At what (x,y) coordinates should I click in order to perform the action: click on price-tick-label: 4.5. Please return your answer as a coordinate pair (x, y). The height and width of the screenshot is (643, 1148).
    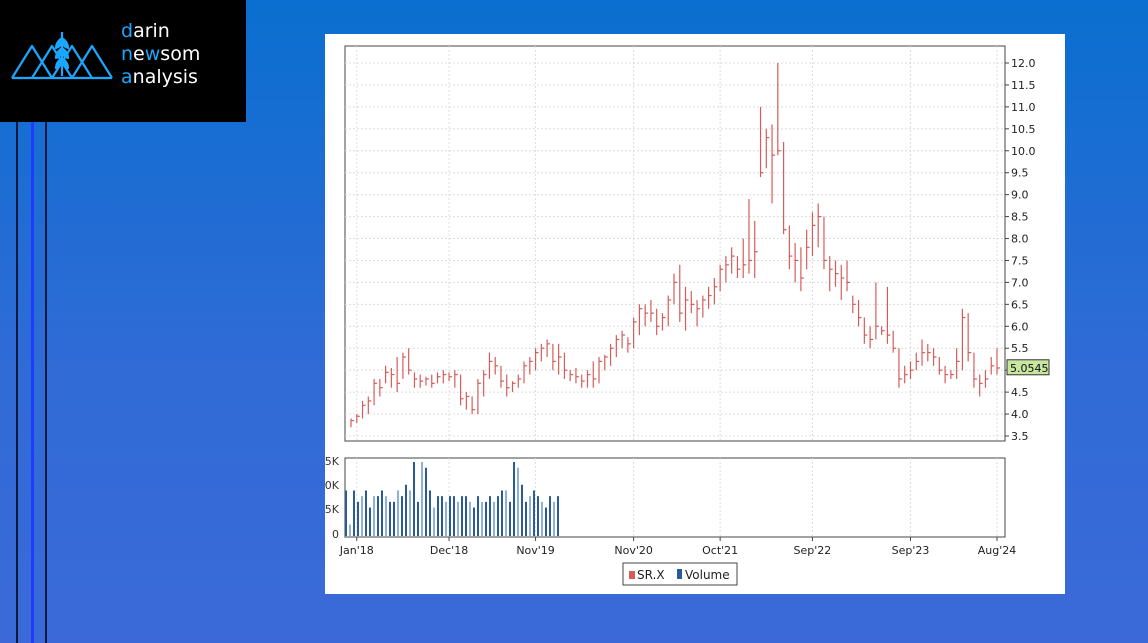
    Looking at the image, I should click on (1020, 392).